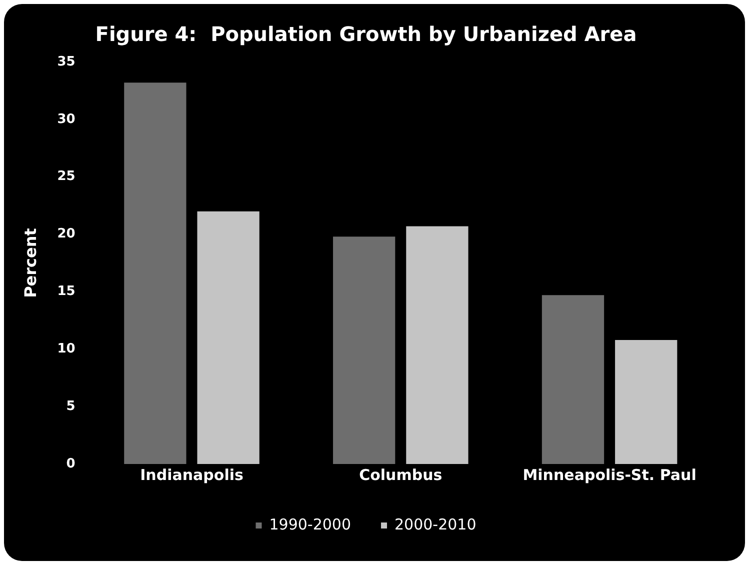 The width and height of the screenshot is (751, 569). Describe the element at coordinates (66, 349) in the screenshot. I see `y-tick-label: 10` at that location.